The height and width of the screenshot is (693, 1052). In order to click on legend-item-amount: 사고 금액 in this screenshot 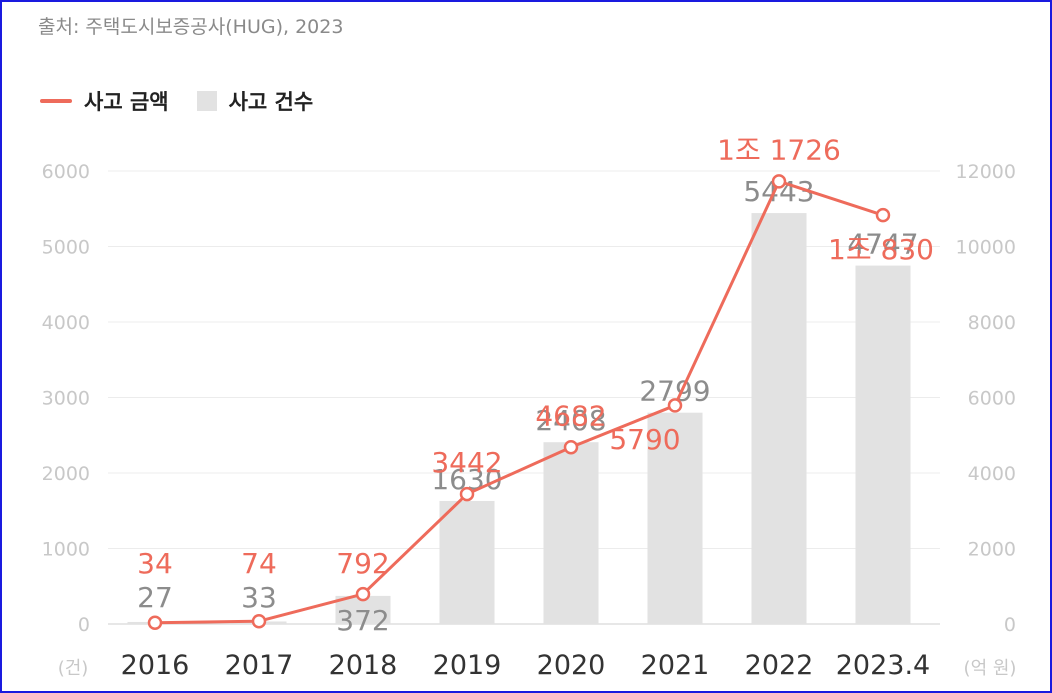, I will do `click(104, 101)`.